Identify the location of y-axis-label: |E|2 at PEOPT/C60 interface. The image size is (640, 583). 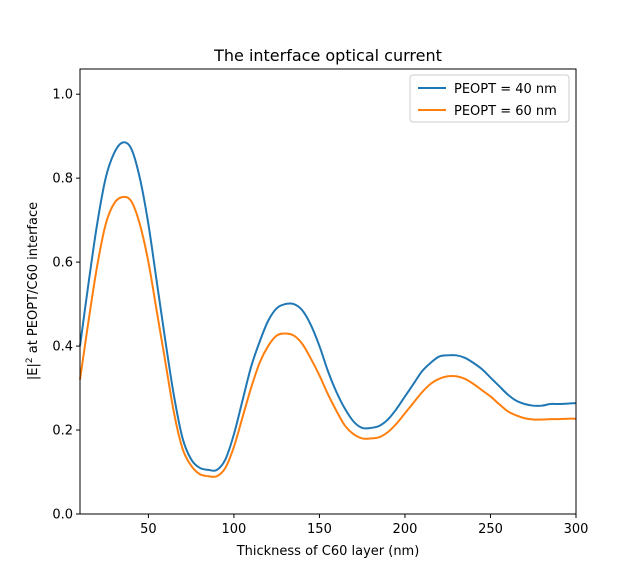
(33, 291).